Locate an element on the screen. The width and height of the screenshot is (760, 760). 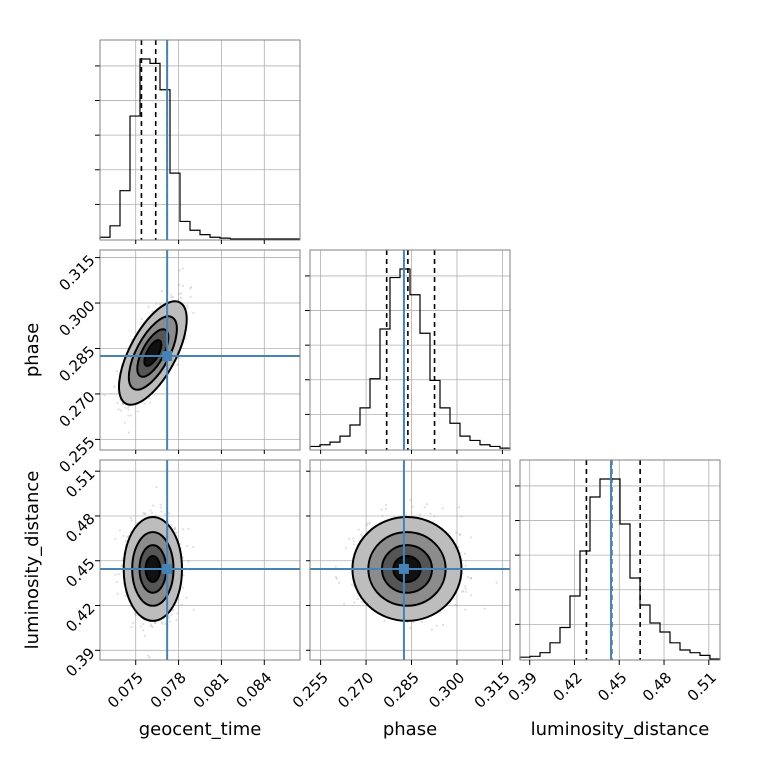
ylabel-phase: phase is located at coordinates (32, 350).